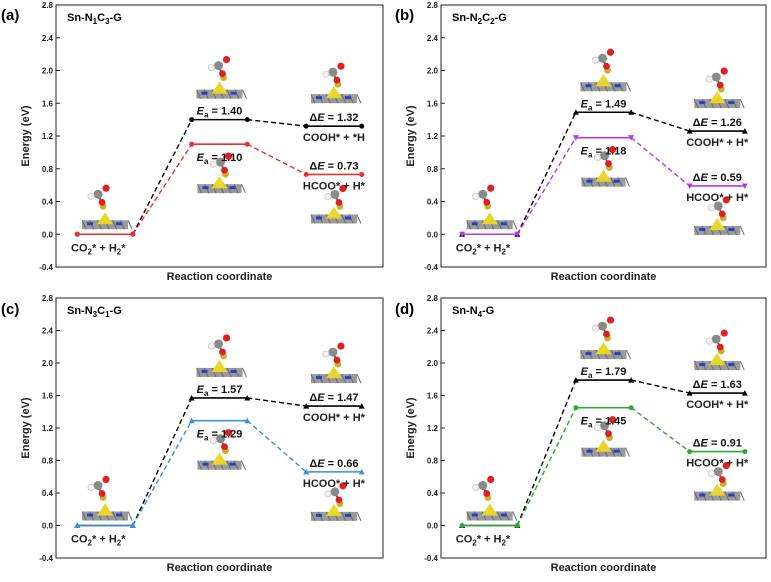 The width and height of the screenshot is (771, 582). Describe the element at coordinates (604, 373) in the screenshot. I see `label-ea-upper: Ea = 1.79` at that location.